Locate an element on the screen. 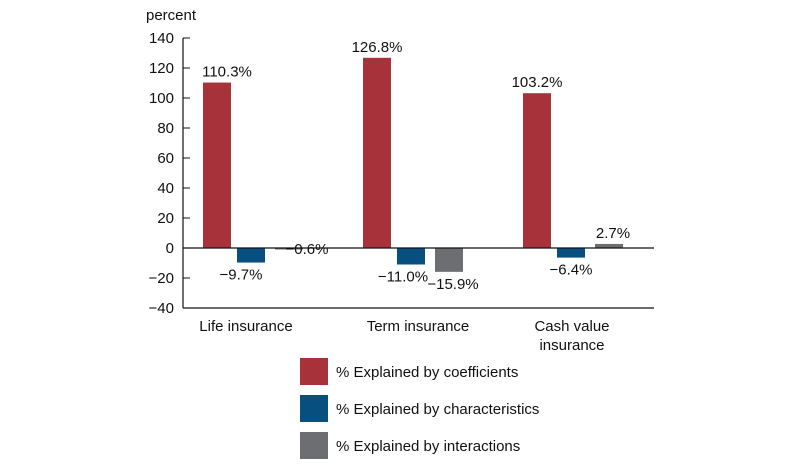  legend-label: % Explained by characteristics is located at coordinates (437, 409).